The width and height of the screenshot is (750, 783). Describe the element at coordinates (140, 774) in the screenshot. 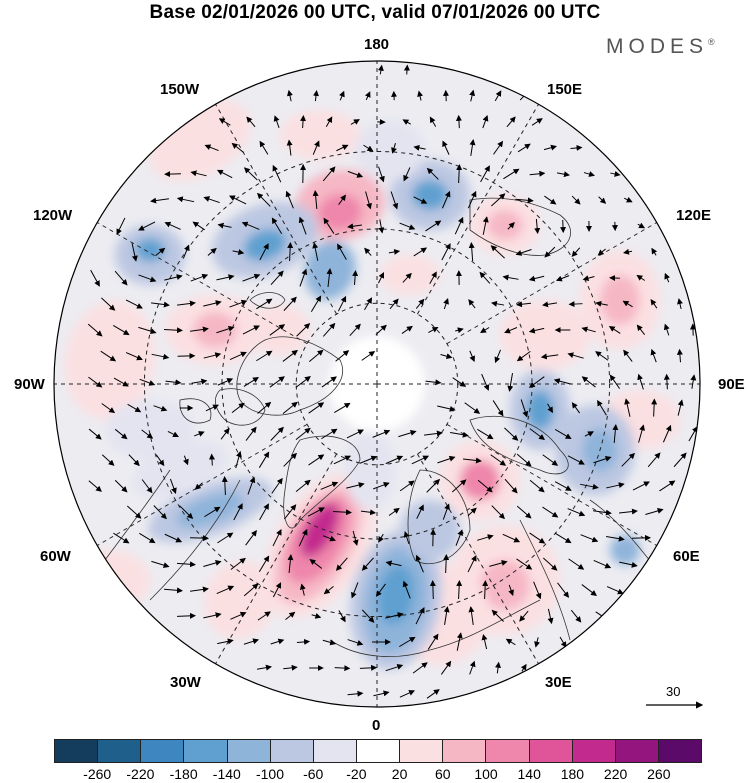

I see `colorbar-tick-label: -220` at that location.